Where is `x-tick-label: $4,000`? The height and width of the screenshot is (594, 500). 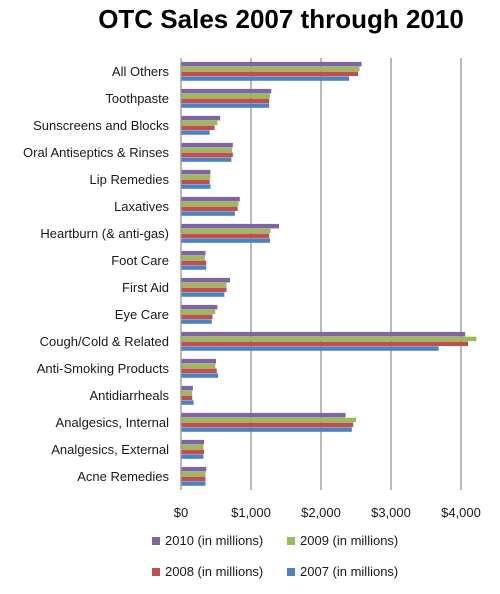
x-tick-label: $4,000 is located at coordinates (461, 512).